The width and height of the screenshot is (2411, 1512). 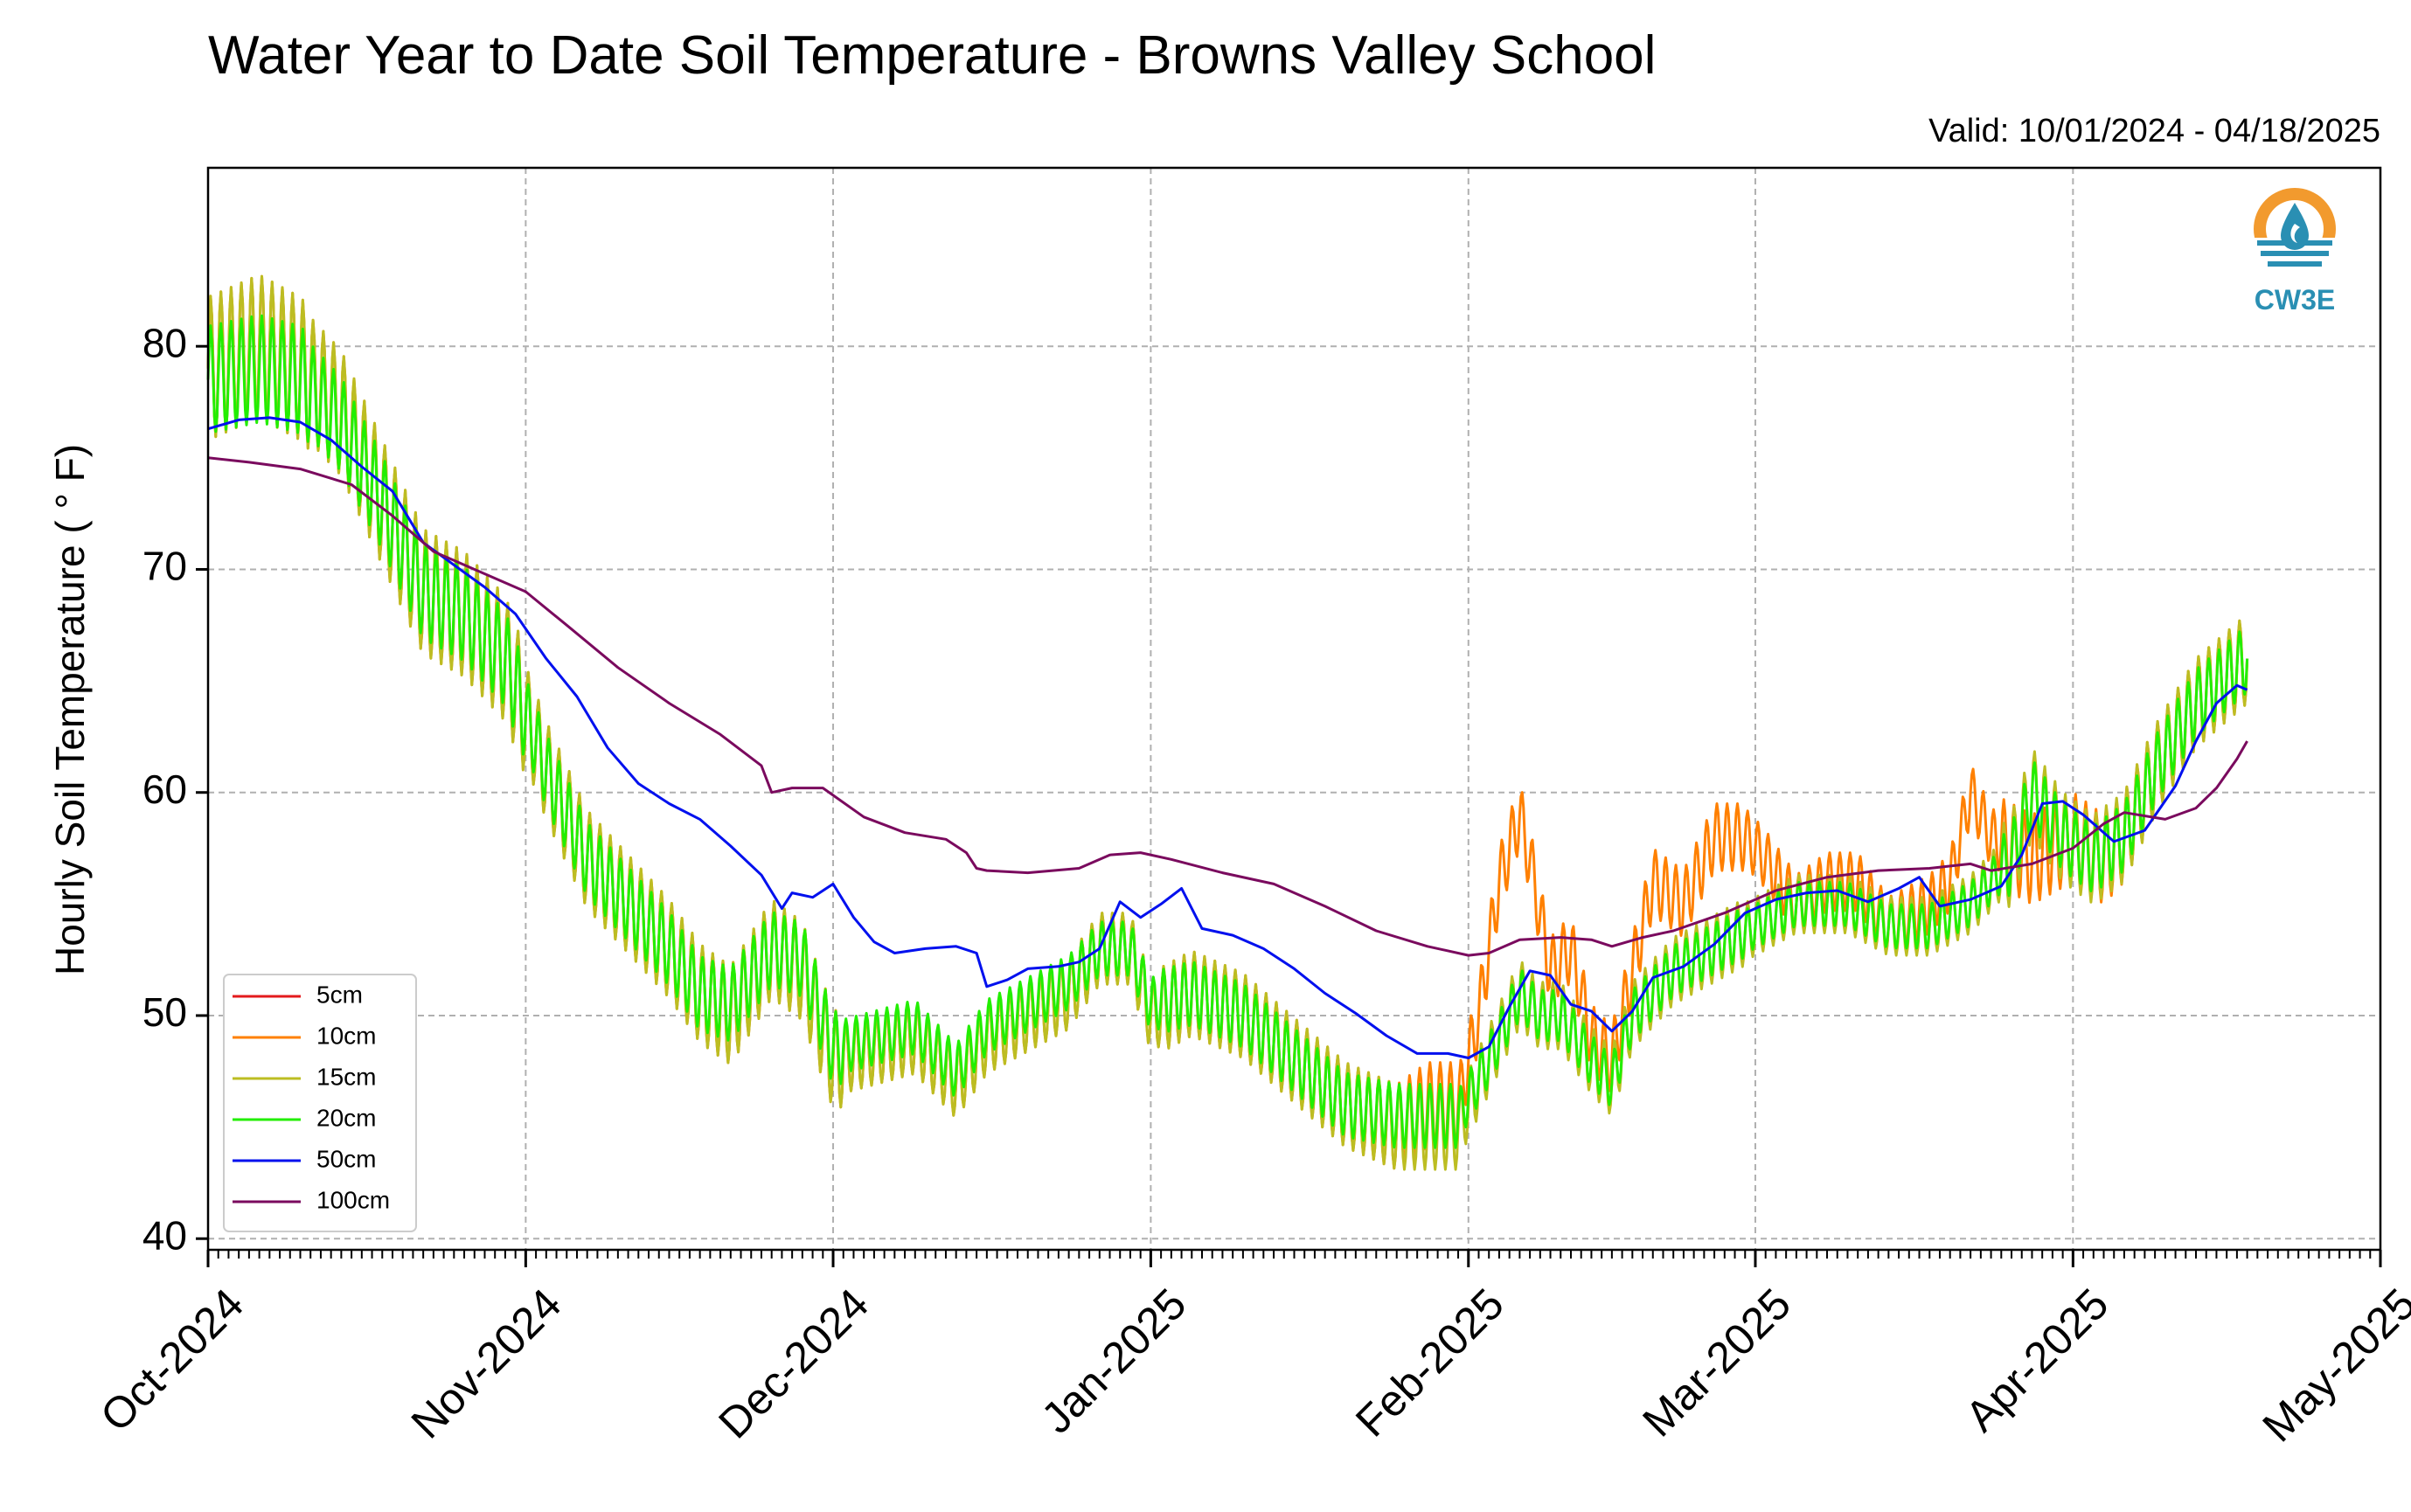 What do you see at coordinates (346, 1076) in the screenshot?
I see `legend-label-15cm: 15cm` at bounding box center [346, 1076].